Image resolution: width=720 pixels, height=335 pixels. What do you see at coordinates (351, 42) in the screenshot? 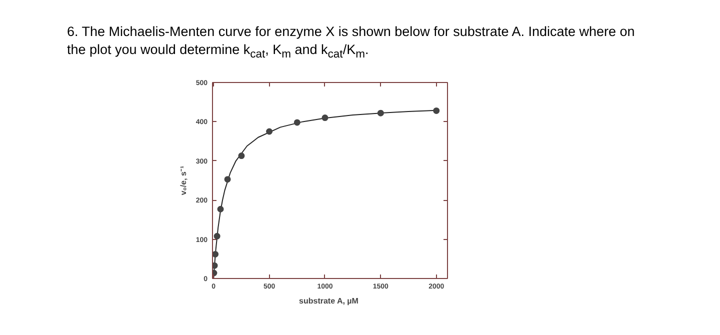
I see `chart-title: 6. The Michaelis-Menten curve for enzyme X is shown below for substrate A. Indicate where on the plot you would determine k$_{cat}$, K$_{m}$ and k$_{cat}$/K$_{m}$.` at bounding box center [351, 42].